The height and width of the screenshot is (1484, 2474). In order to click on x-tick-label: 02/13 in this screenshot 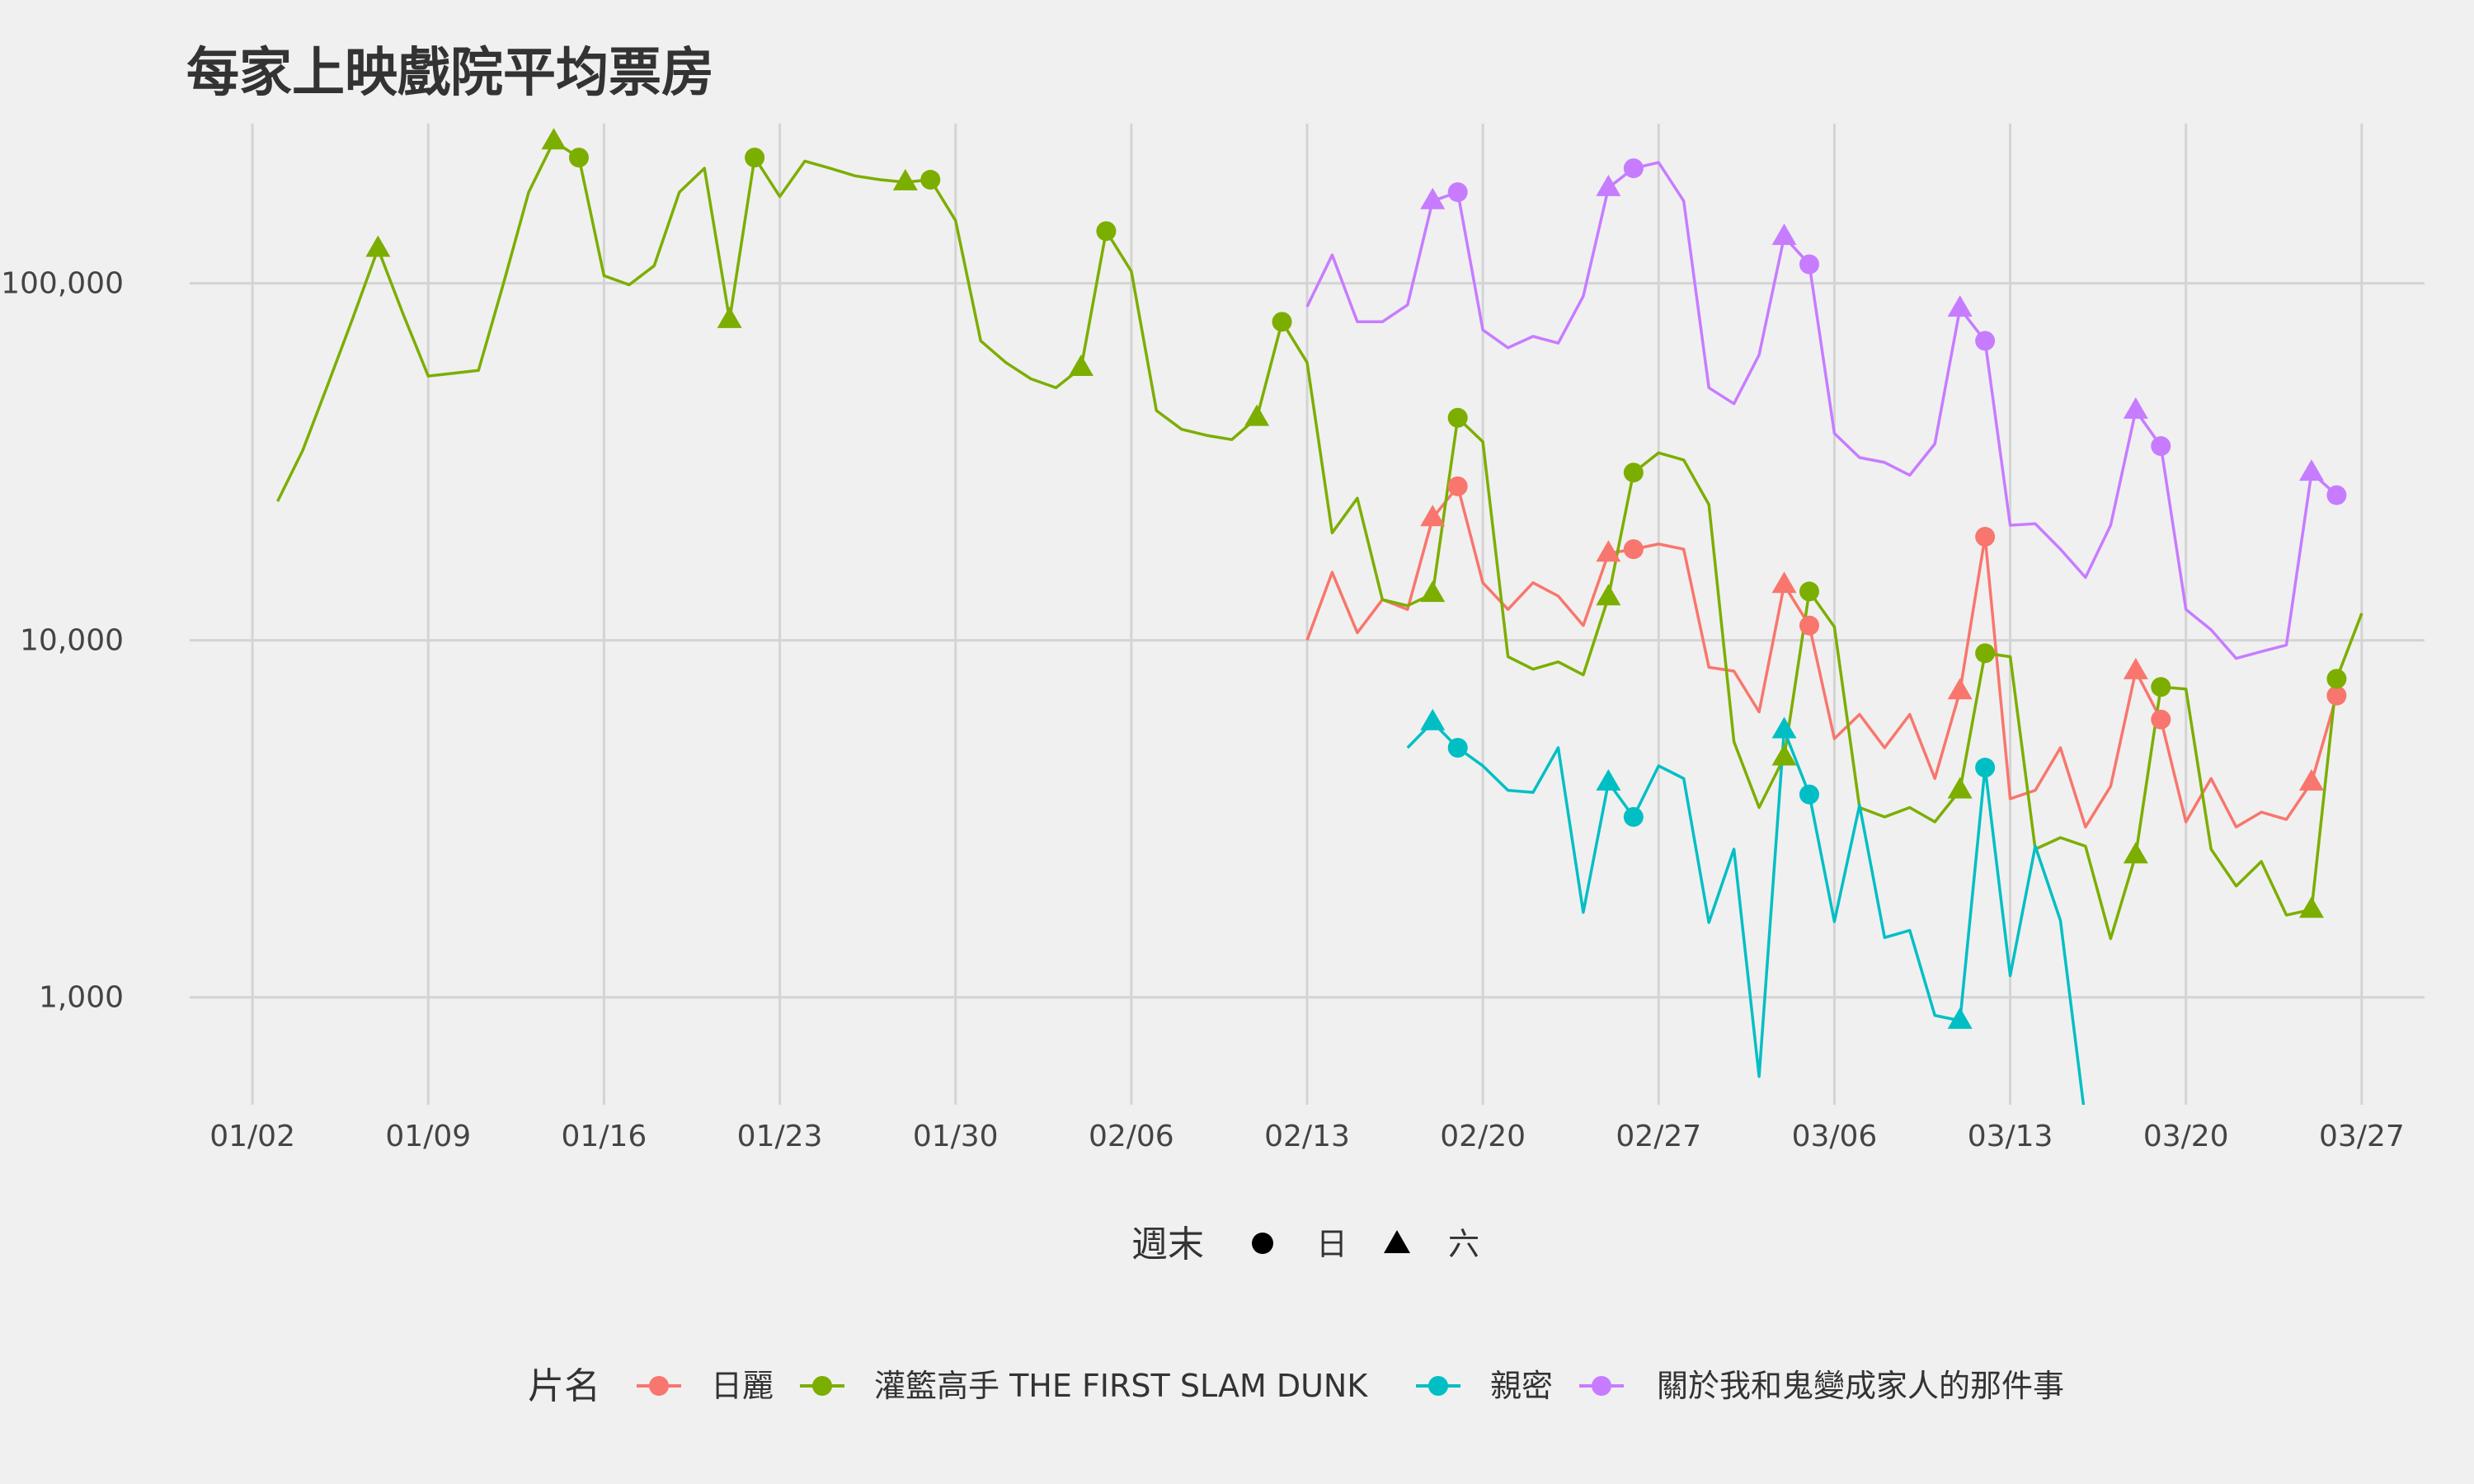, I will do `click(1307, 1136)`.